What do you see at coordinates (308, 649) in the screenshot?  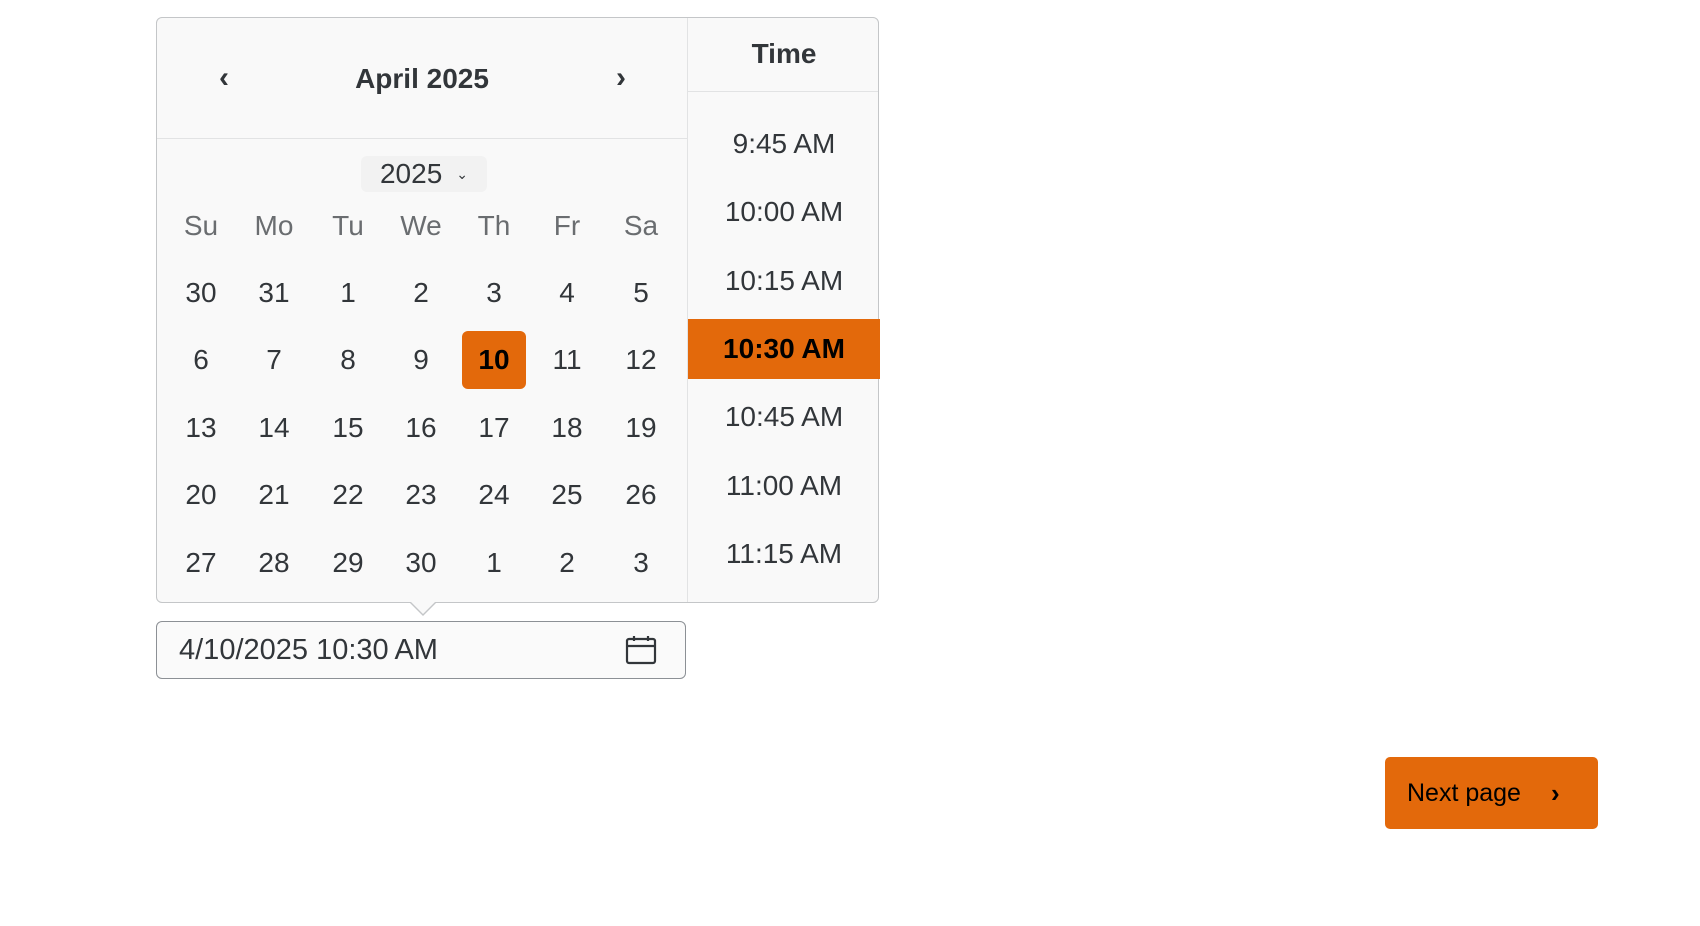 I see `datetime-input-value: 4/10/2025 10:30 AM` at bounding box center [308, 649].